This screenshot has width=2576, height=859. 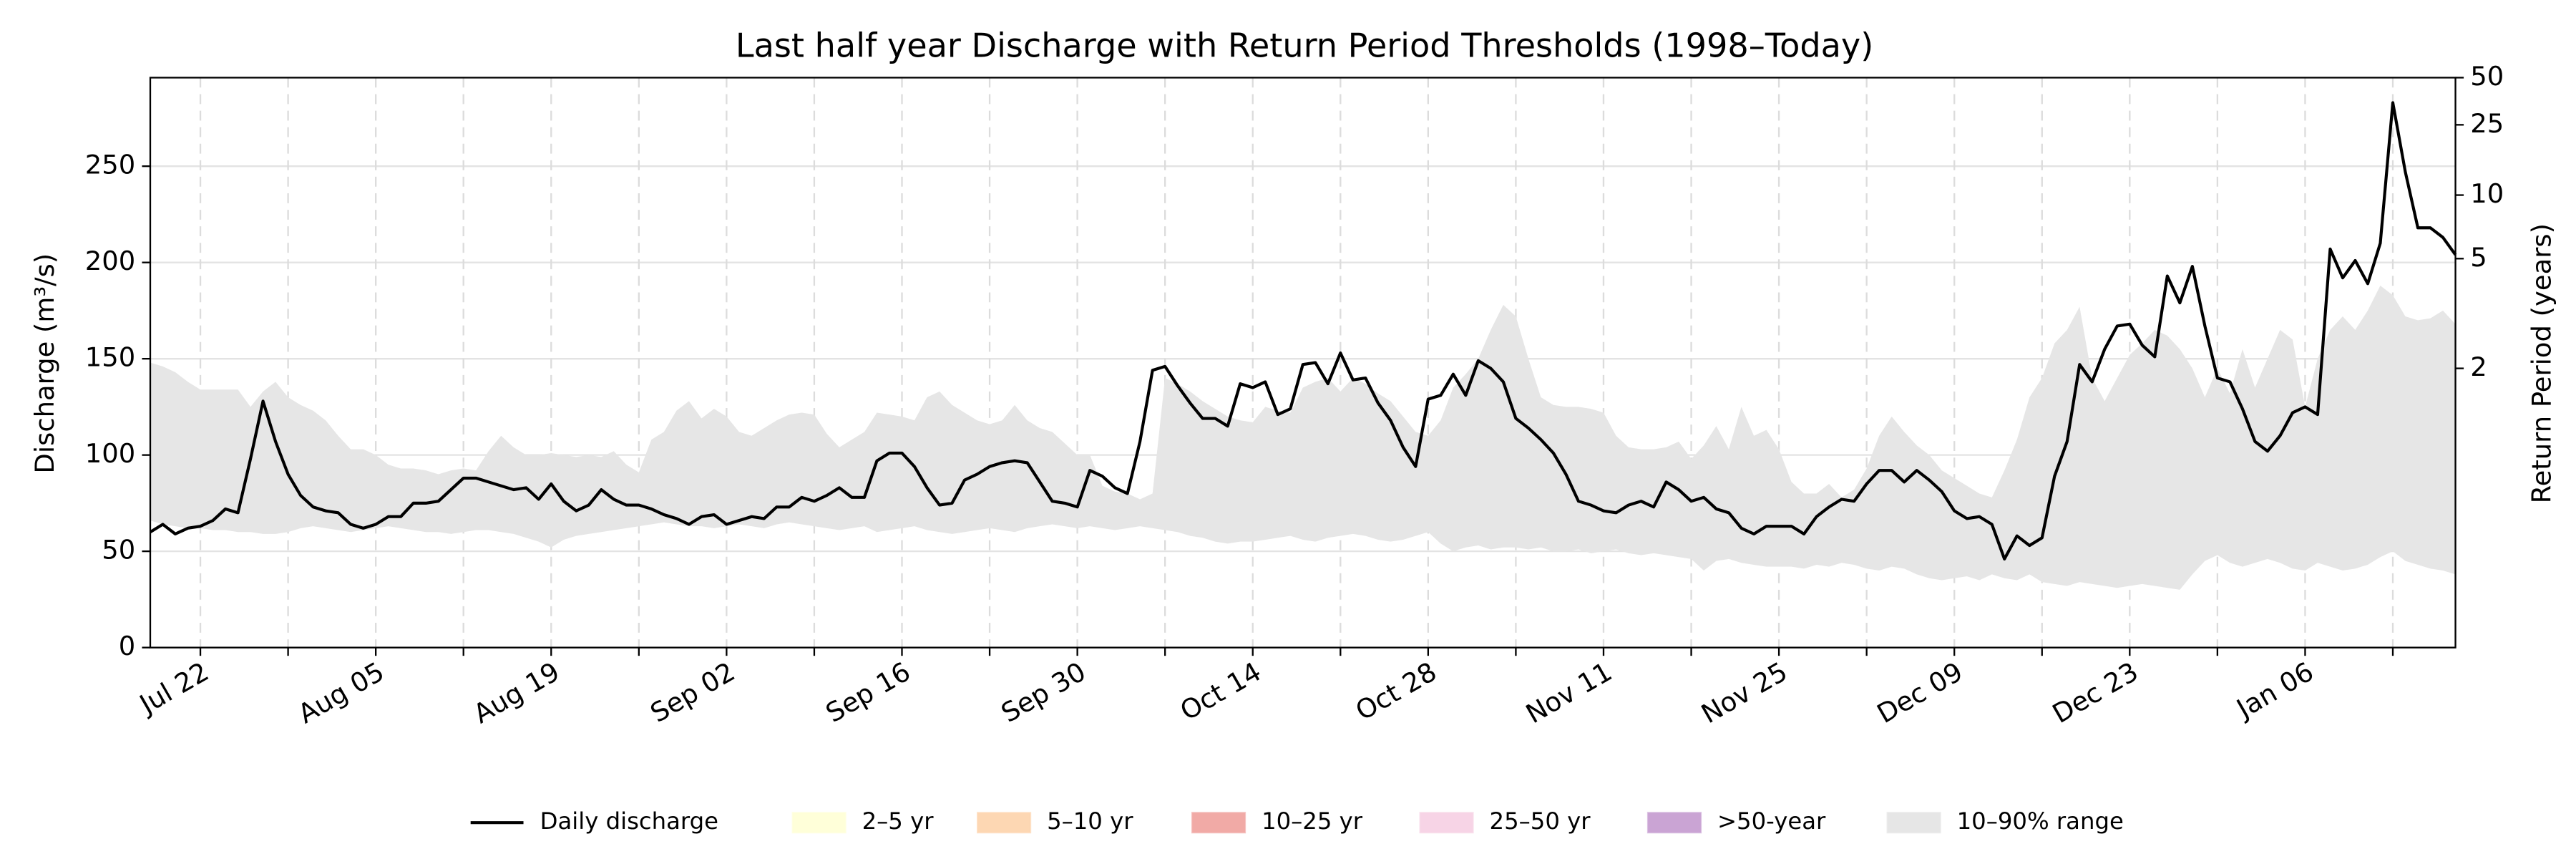 I want to click on y-tick-label: 250, so click(x=110, y=165).